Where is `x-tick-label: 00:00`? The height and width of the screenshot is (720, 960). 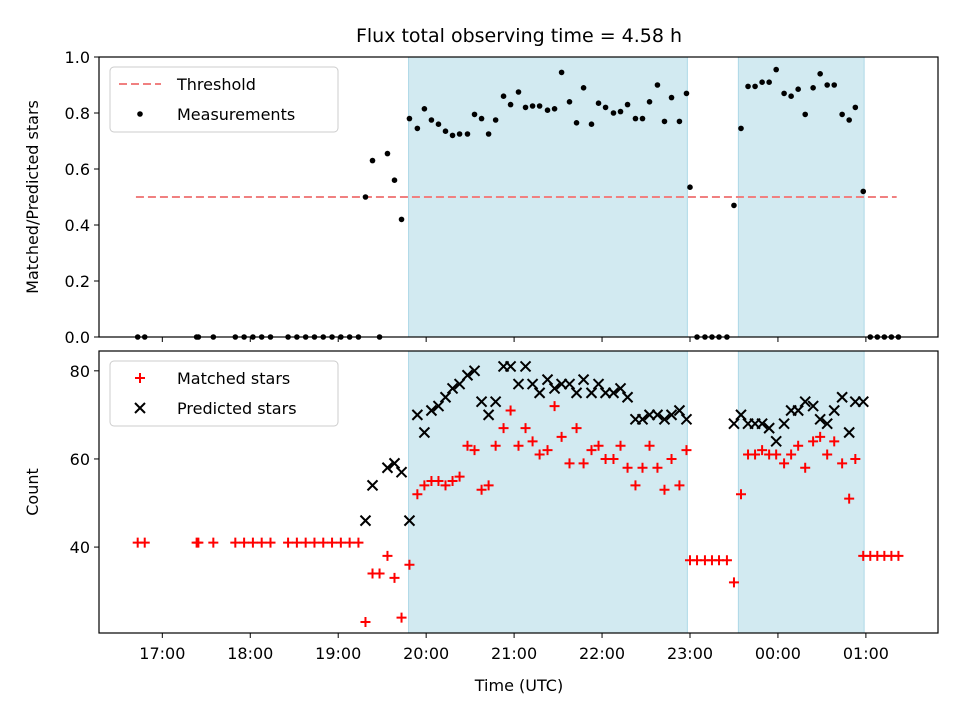
x-tick-label: 00:00 is located at coordinates (778, 653).